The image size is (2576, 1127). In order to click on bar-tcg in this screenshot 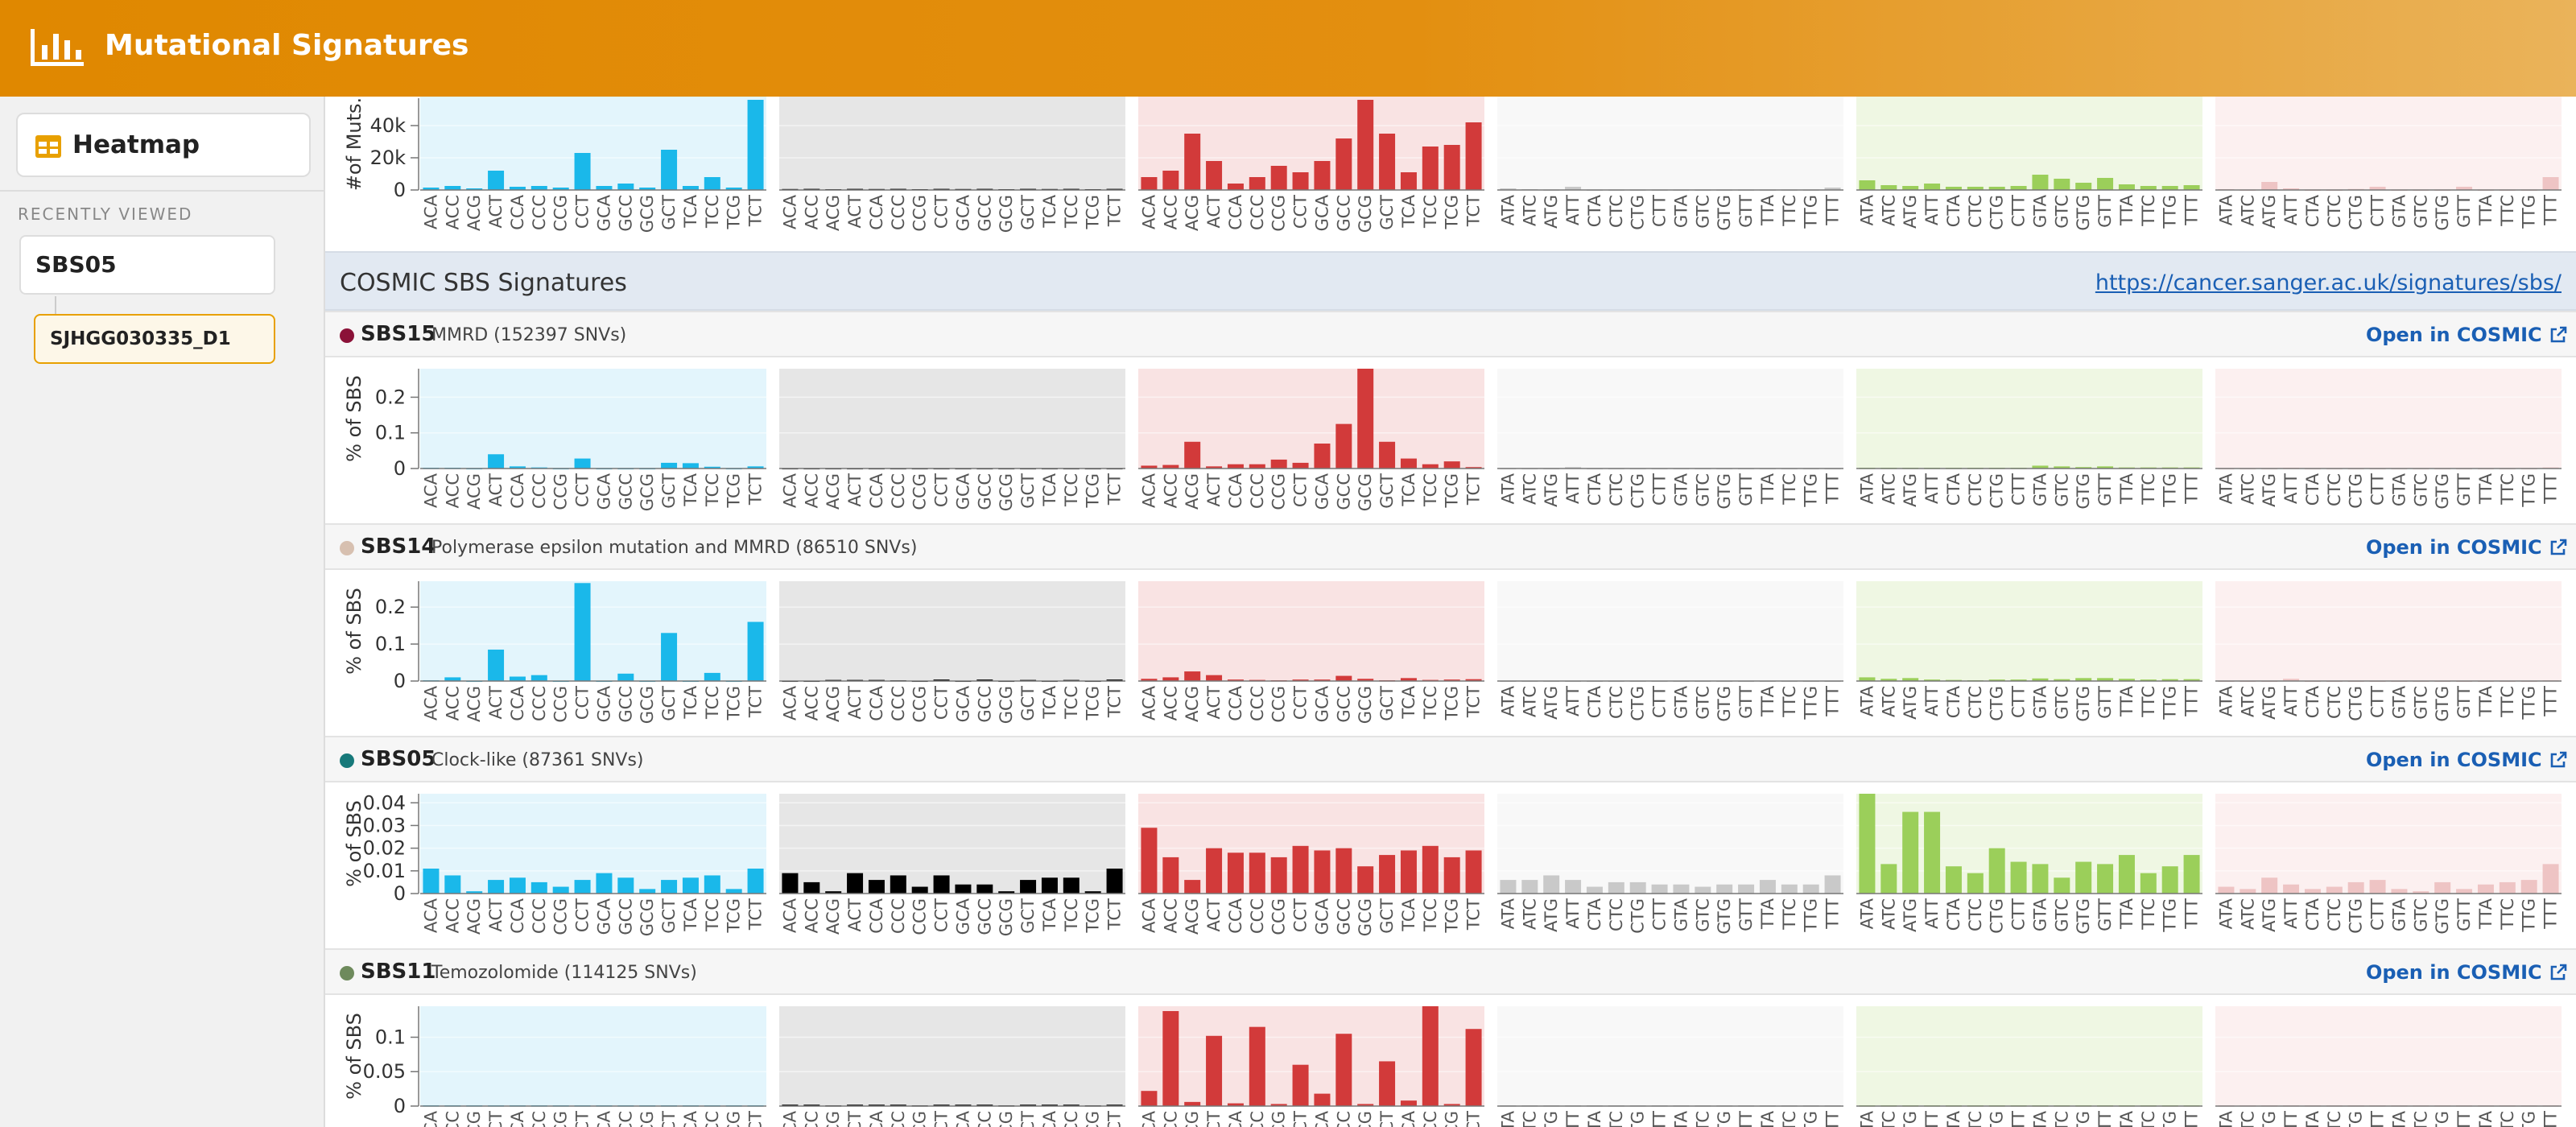, I will do `click(1092, 892)`.